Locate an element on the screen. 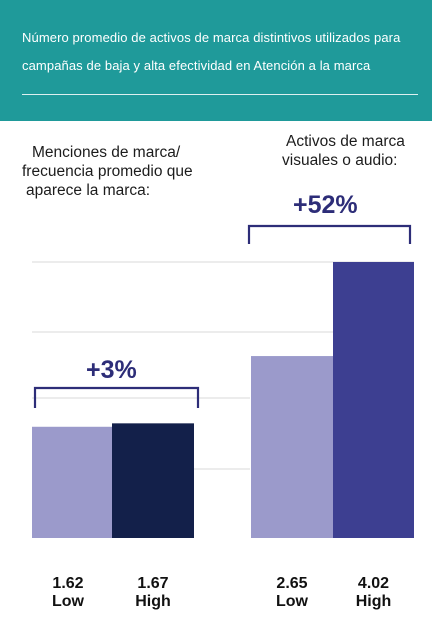 This screenshot has width=432, height=624. left-group-label-line-1: Menciones de marca/ is located at coordinates (106, 152).